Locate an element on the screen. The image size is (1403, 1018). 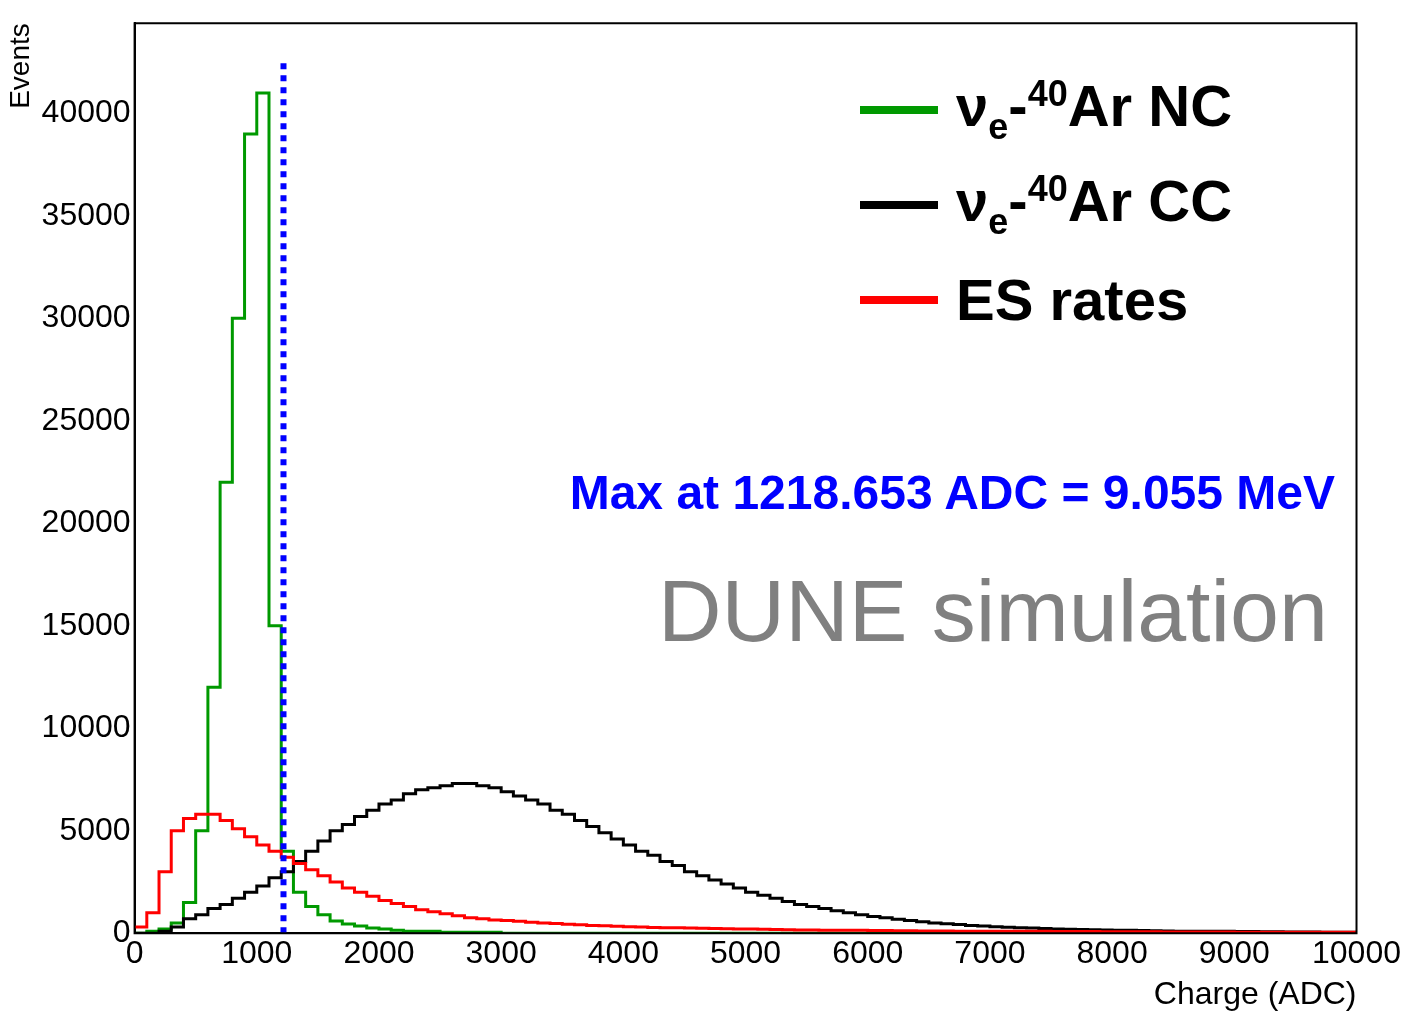
y-tick-label: 15000 is located at coordinates (86, 623).